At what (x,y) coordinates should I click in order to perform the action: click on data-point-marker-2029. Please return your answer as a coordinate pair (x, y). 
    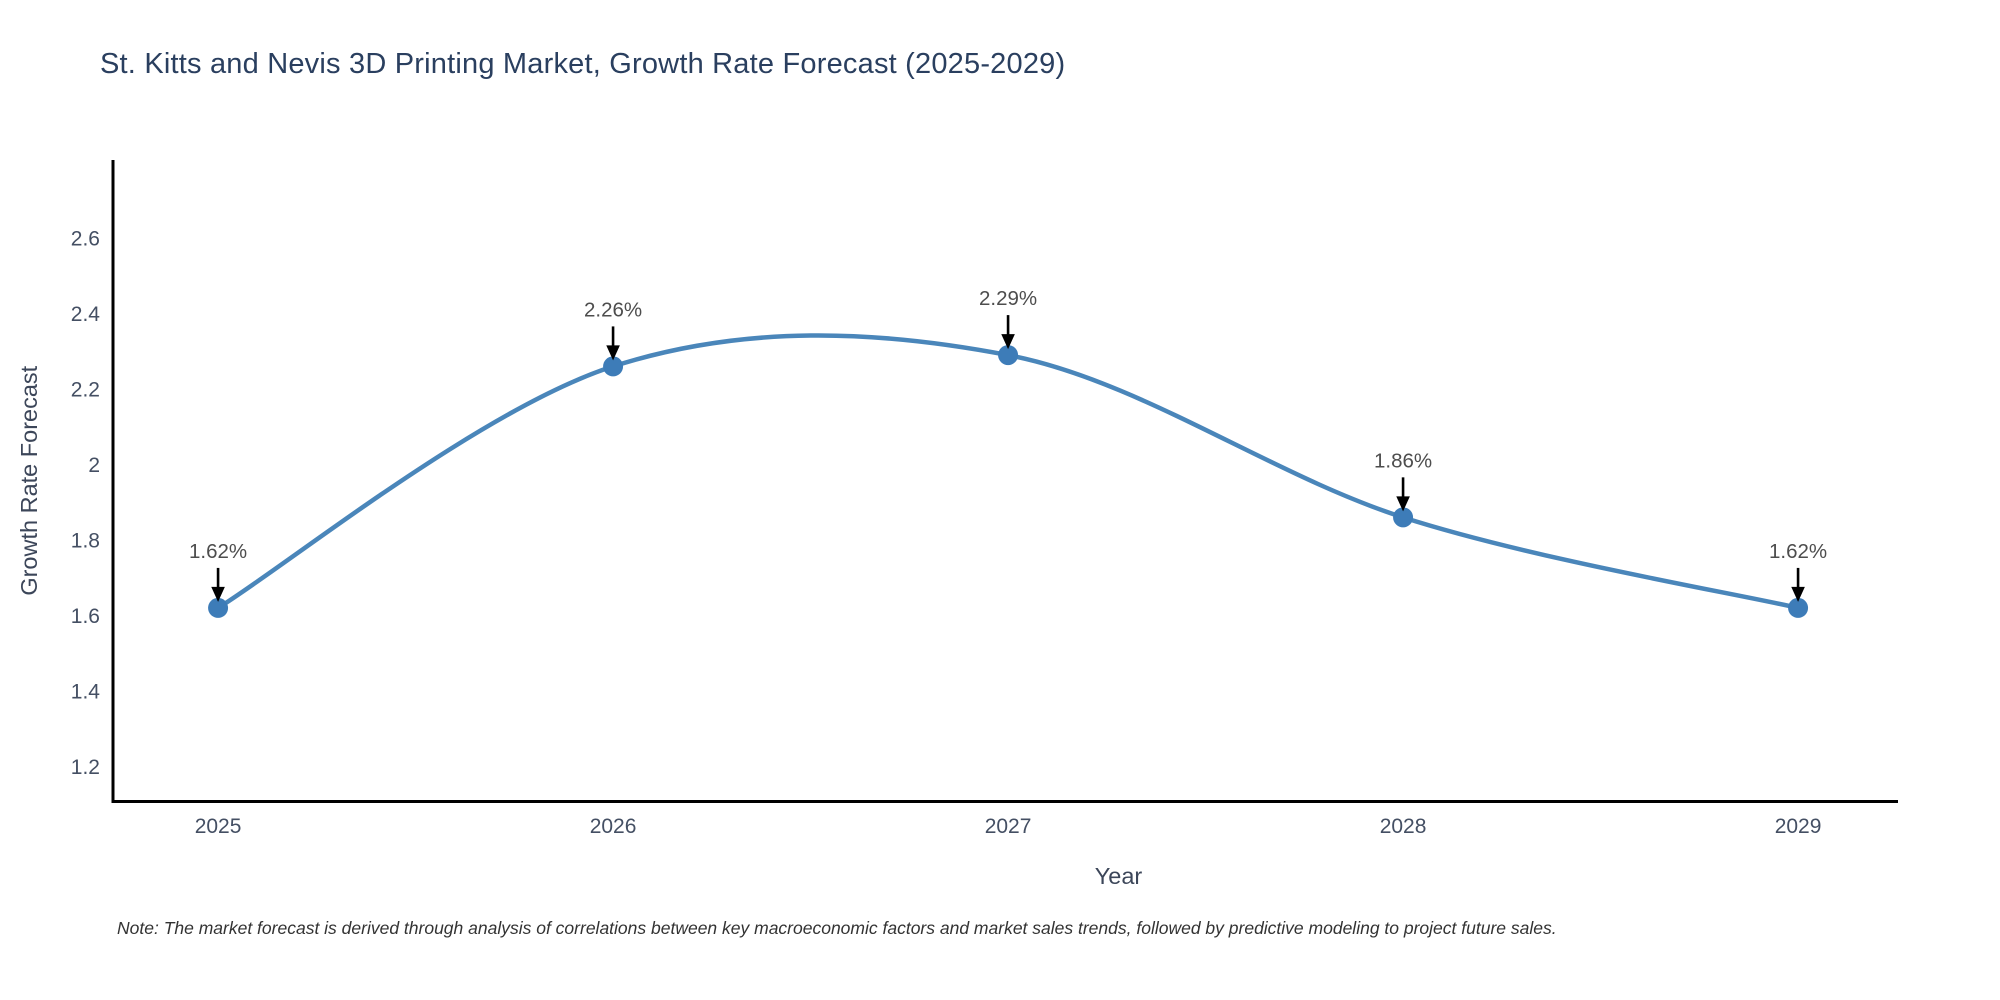
    Looking at the image, I should click on (1798, 607).